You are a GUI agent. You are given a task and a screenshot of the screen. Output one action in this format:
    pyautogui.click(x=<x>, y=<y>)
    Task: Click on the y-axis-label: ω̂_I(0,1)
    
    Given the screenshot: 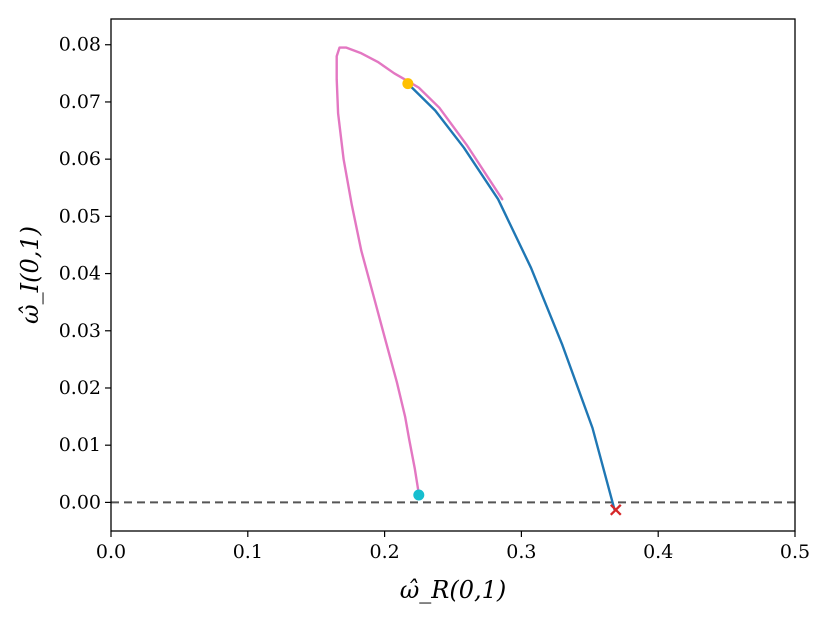 What is the action you would take?
    pyautogui.click(x=30, y=275)
    